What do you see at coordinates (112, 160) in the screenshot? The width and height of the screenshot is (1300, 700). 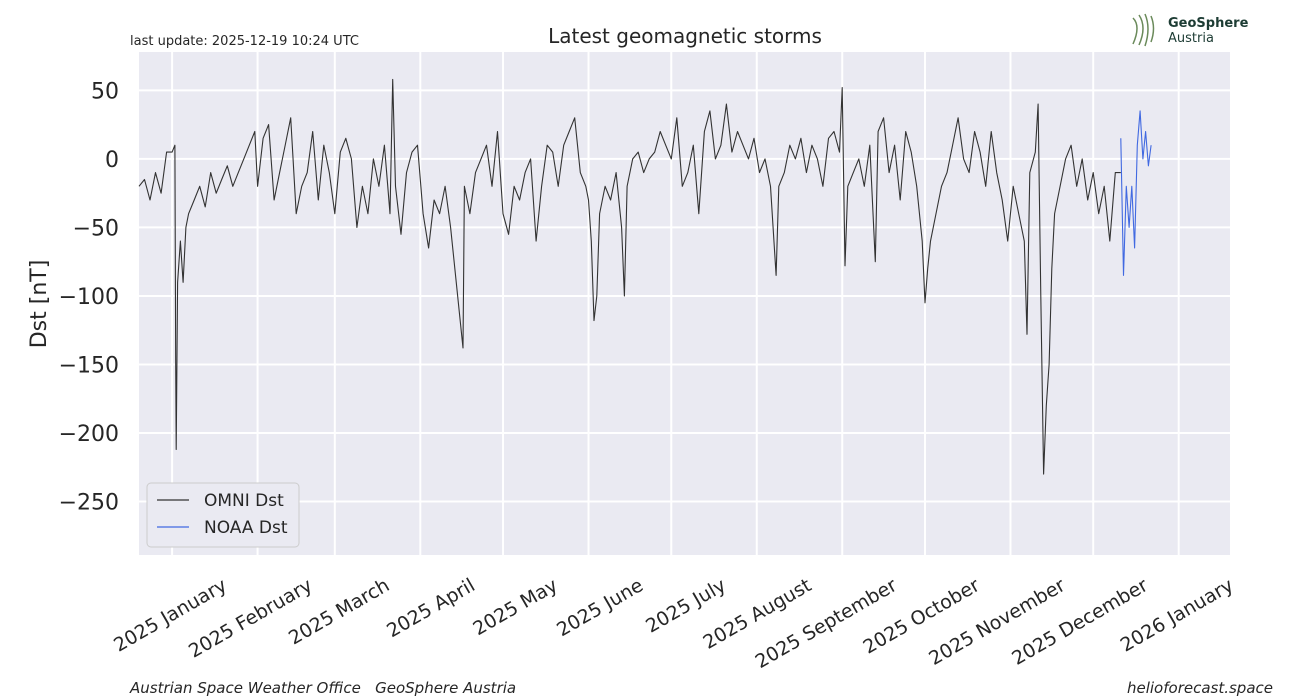 I see `y-tick-label: 0` at bounding box center [112, 160].